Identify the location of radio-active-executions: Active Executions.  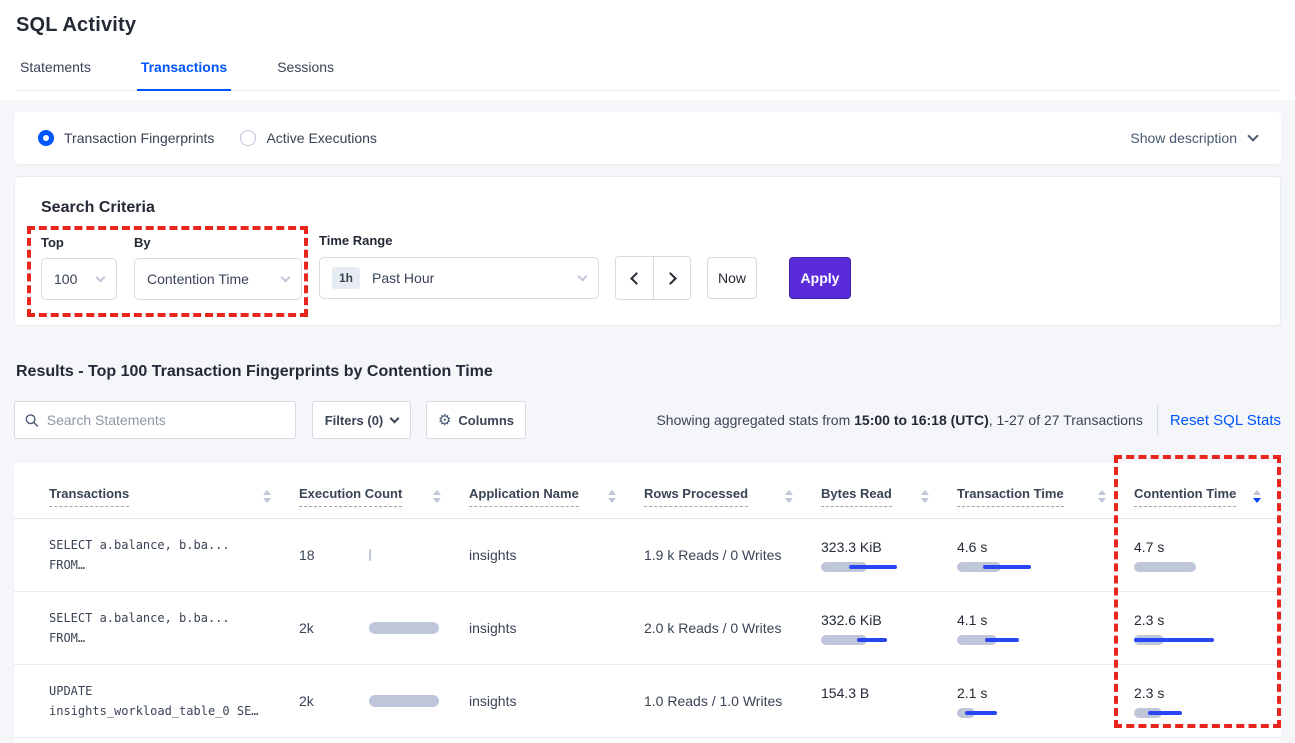
(308, 138).